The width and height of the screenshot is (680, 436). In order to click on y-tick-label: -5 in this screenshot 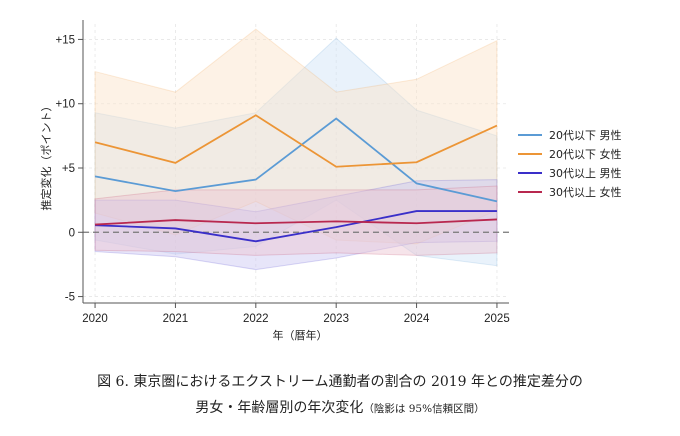, I will do `click(70, 298)`.